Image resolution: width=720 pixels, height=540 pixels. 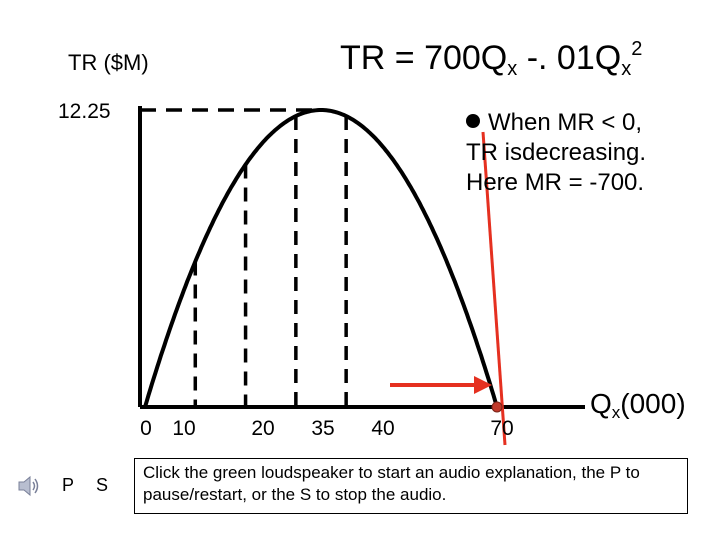 What do you see at coordinates (494, 288) in the screenshot?
I see `tangent-line` at bounding box center [494, 288].